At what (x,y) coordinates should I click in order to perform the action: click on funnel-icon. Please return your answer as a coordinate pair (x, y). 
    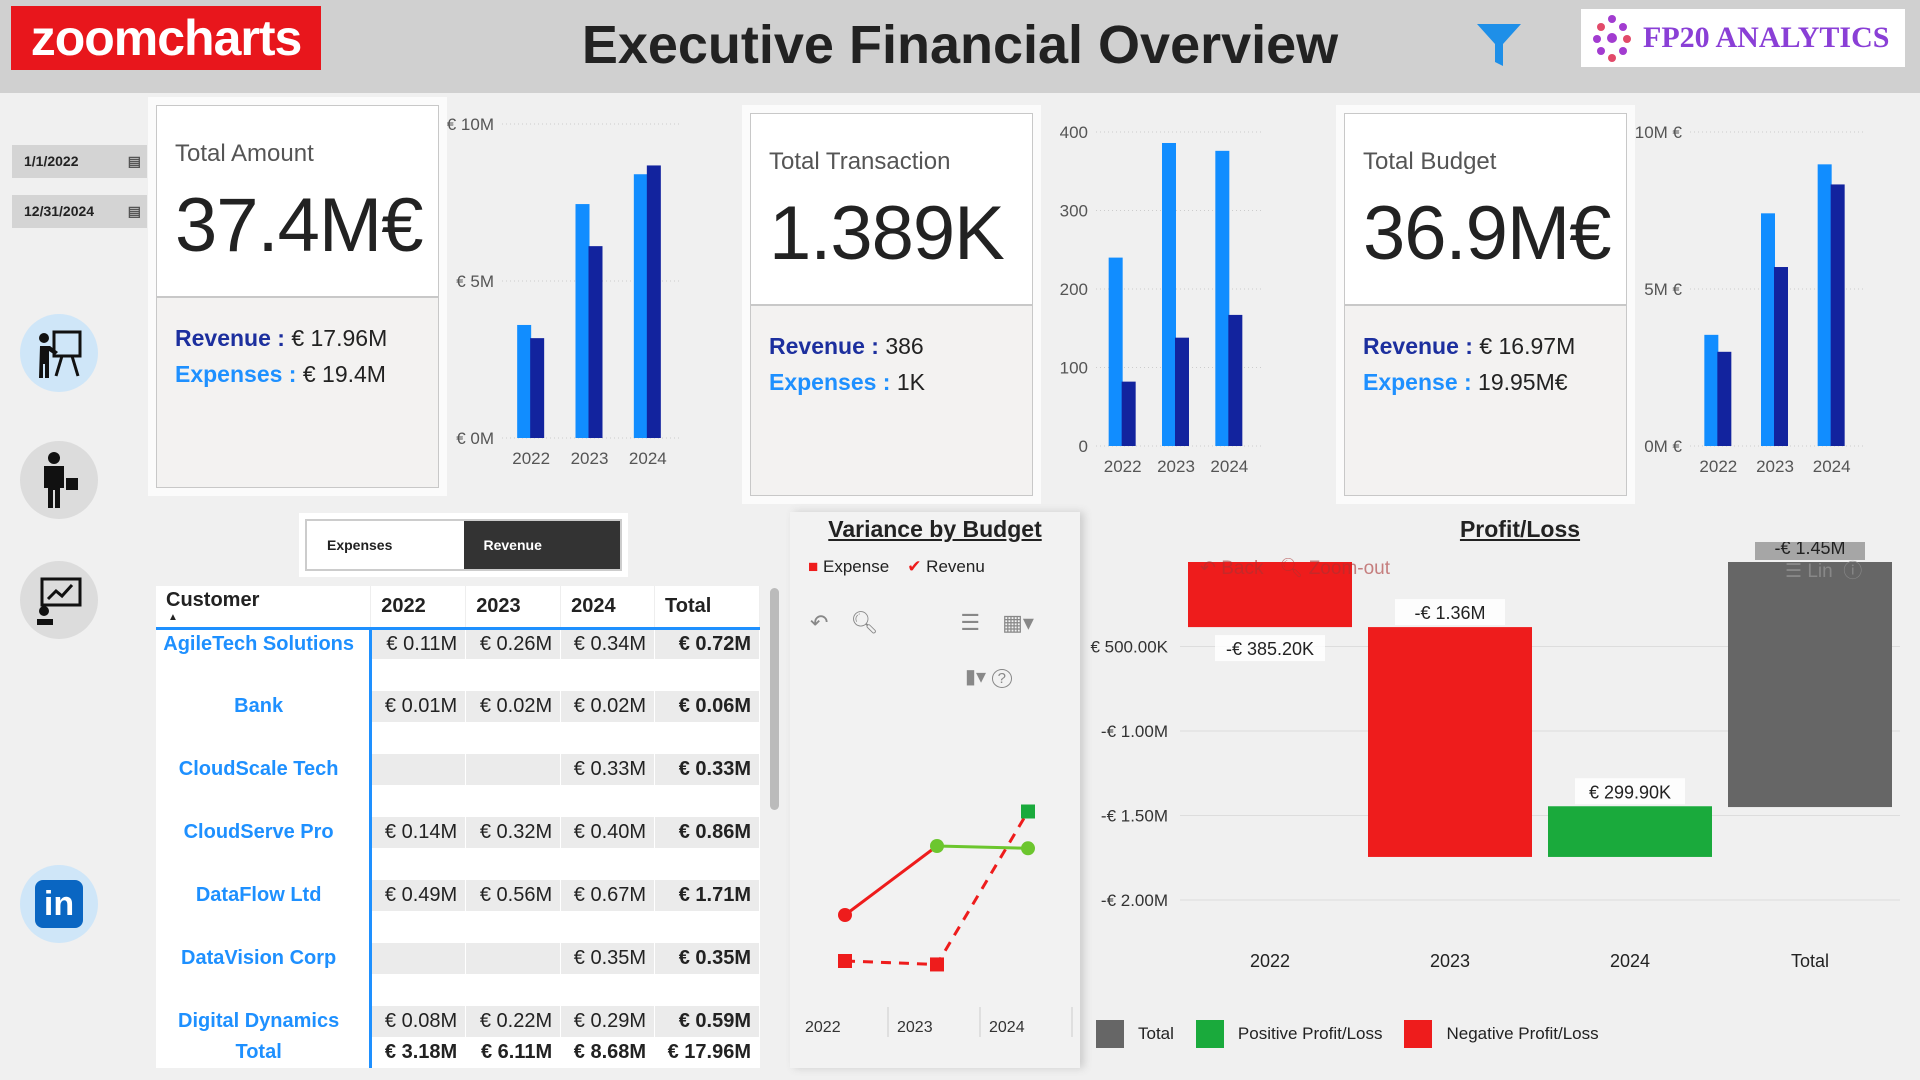
    Looking at the image, I should click on (1499, 45).